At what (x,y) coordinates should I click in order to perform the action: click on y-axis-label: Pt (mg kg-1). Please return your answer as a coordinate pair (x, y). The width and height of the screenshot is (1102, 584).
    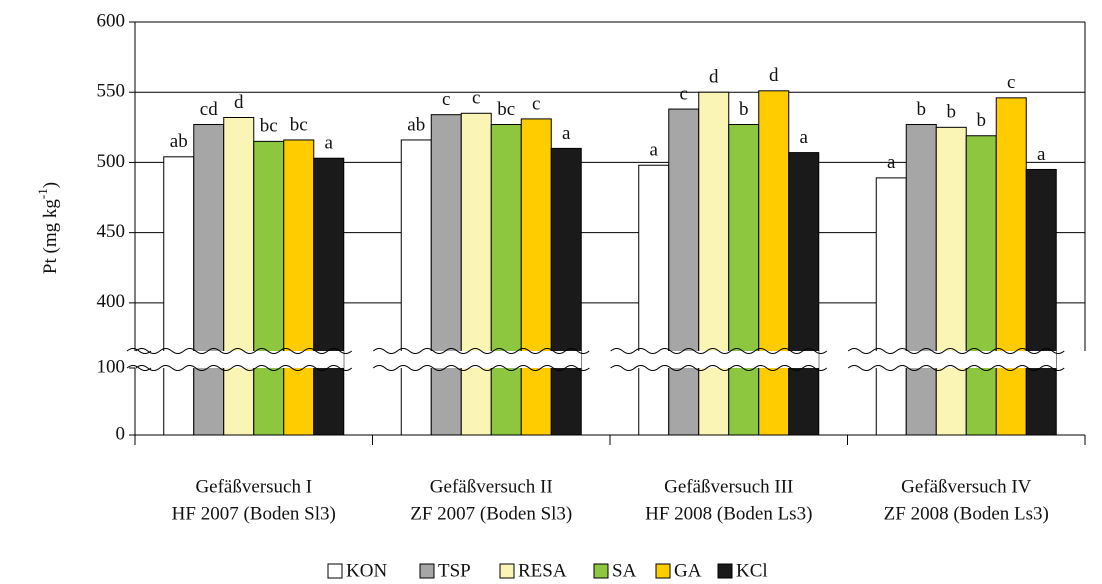
    Looking at the image, I should click on (48, 228).